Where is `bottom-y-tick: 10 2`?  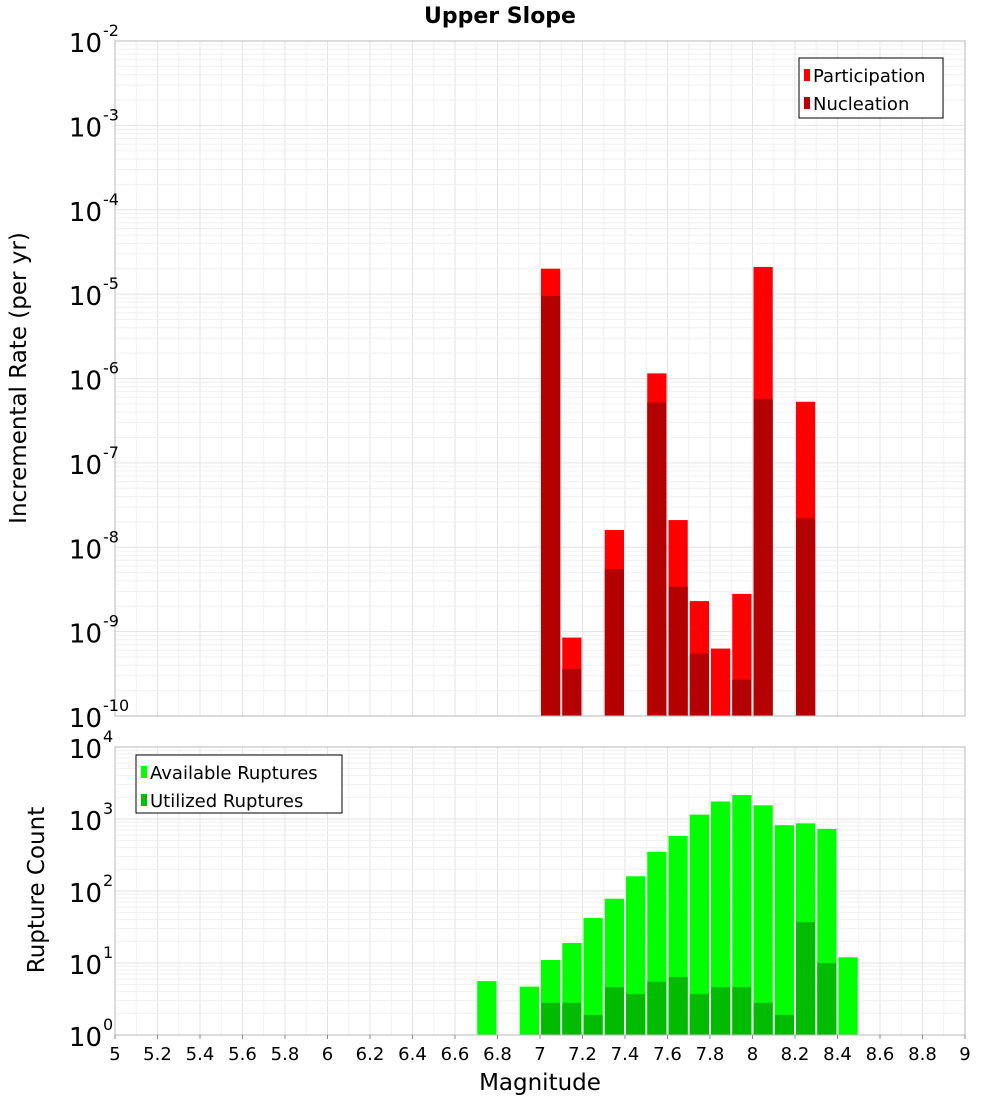 bottom-y-tick: 10 2 is located at coordinates (91, 890).